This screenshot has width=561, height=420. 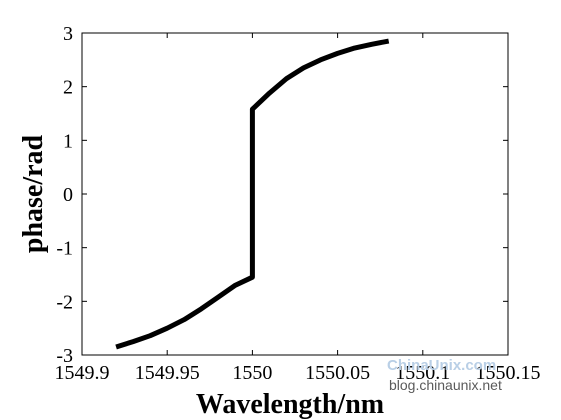 I want to click on y-tick-label: 1, so click(x=68, y=141).